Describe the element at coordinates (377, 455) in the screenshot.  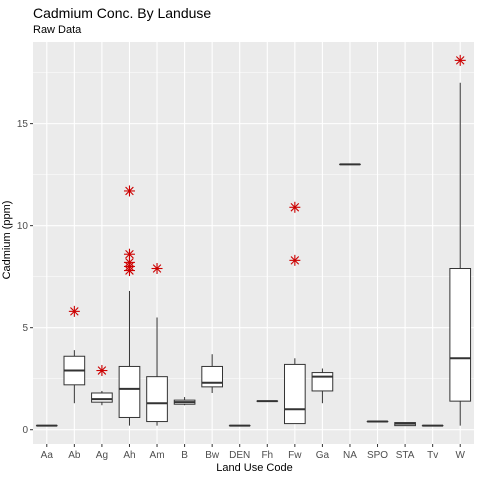
I see `x-tick-label: SPO` at that location.